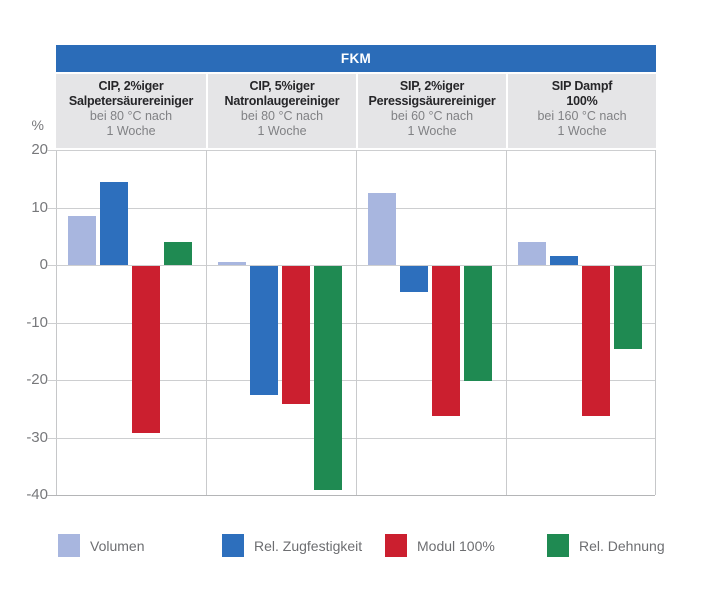 The width and height of the screenshot is (709, 600). I want to click on category-header-1-line-1: CIP, 5%iger, so click(282, 86).